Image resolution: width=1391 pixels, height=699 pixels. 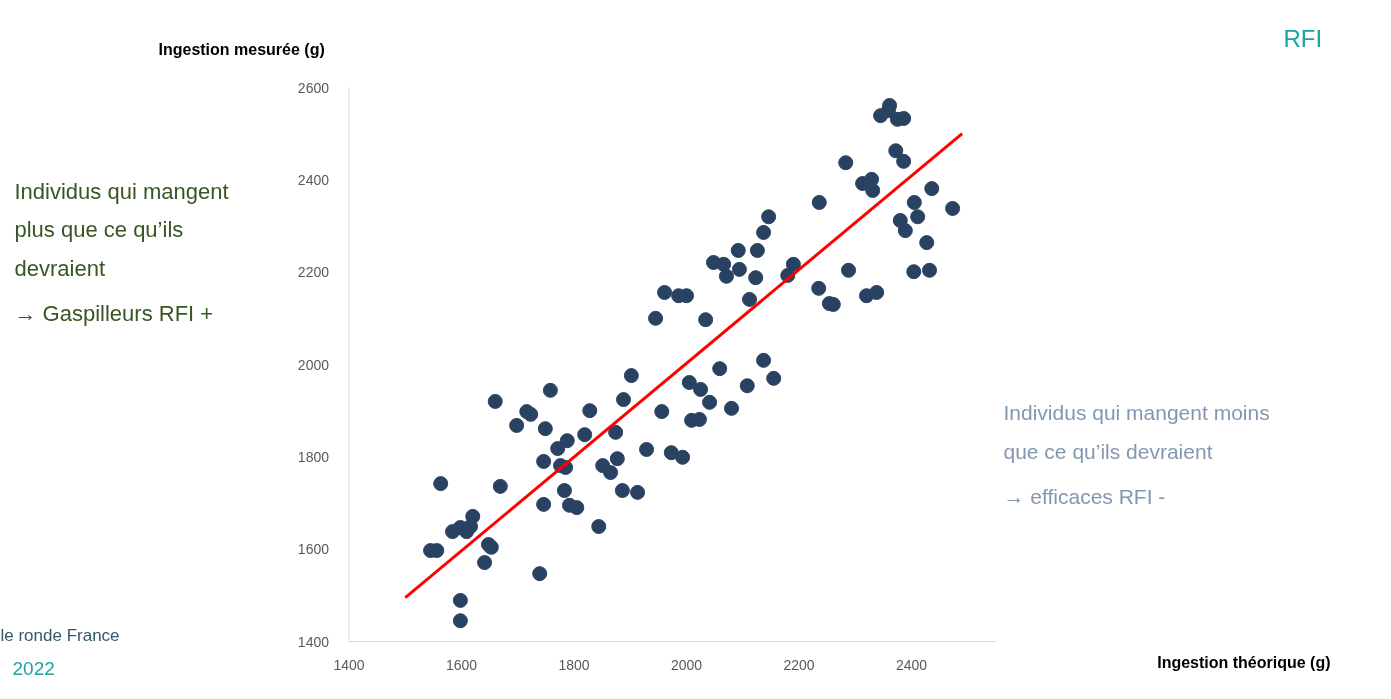 I want to click on x-tick-label: 2400, so click(x=911, y=664).